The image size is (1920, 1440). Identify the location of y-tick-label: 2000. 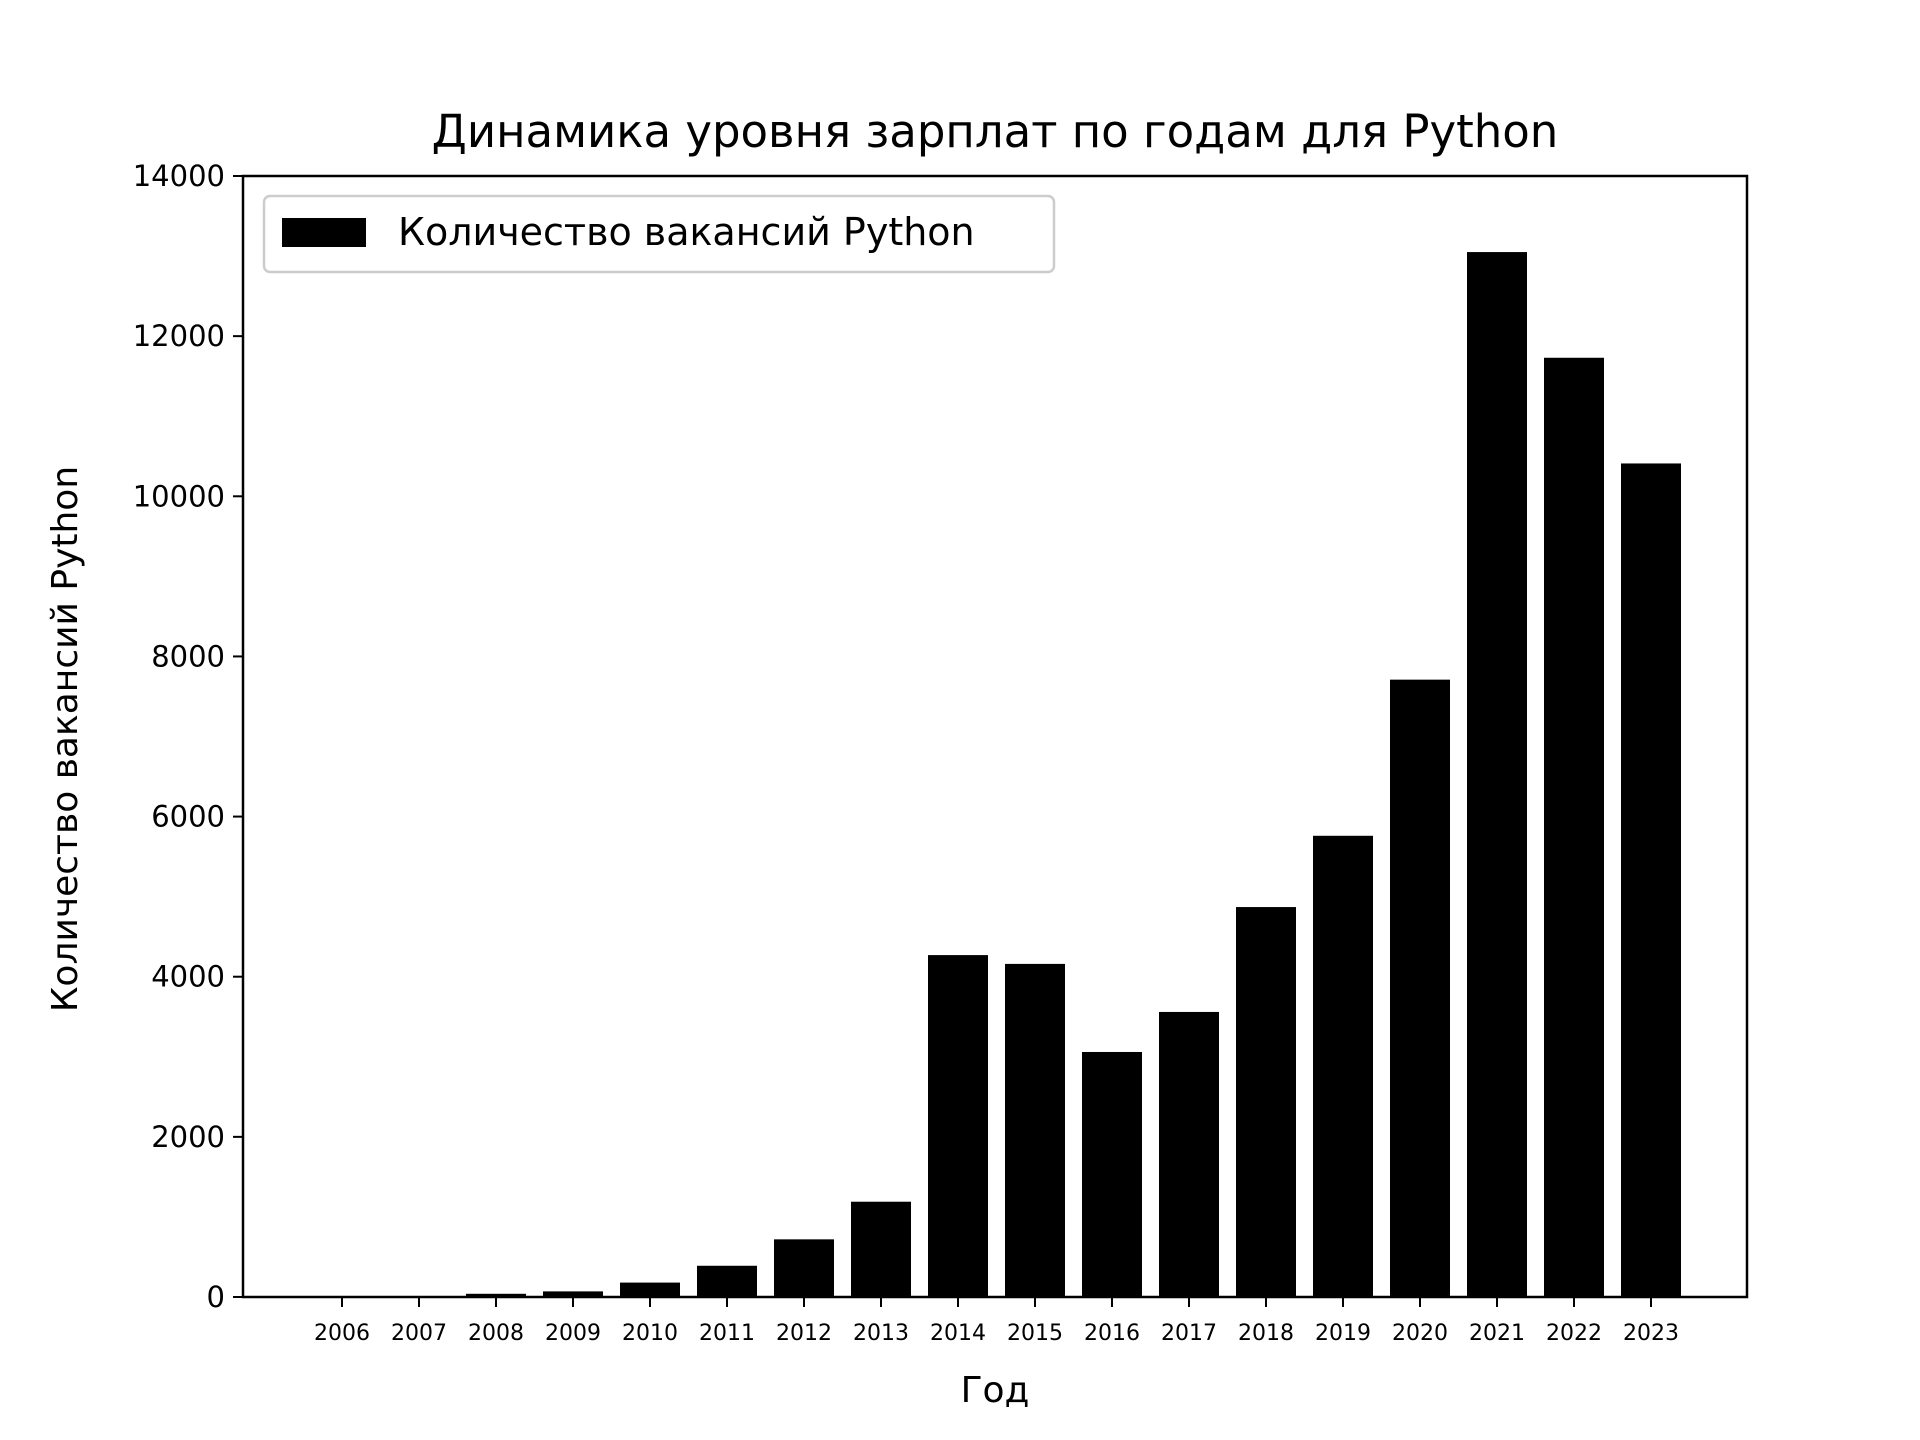
(188, 1137).